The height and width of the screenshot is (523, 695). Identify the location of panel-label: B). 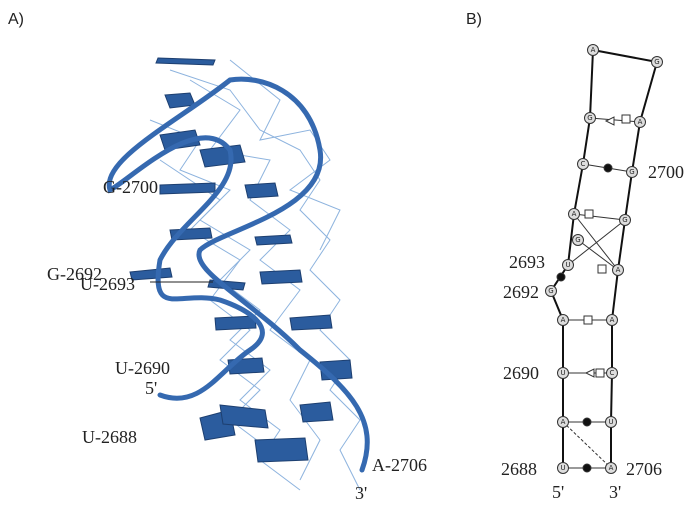
(474, 19).